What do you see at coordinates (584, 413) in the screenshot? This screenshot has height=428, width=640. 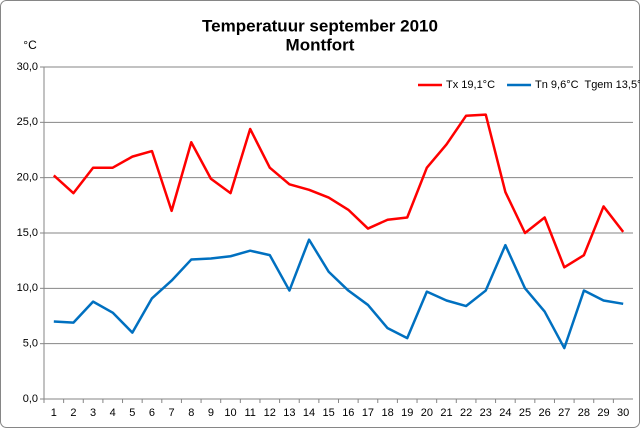 I see `x-tick-label: 28` at bounding box center [584, 413].